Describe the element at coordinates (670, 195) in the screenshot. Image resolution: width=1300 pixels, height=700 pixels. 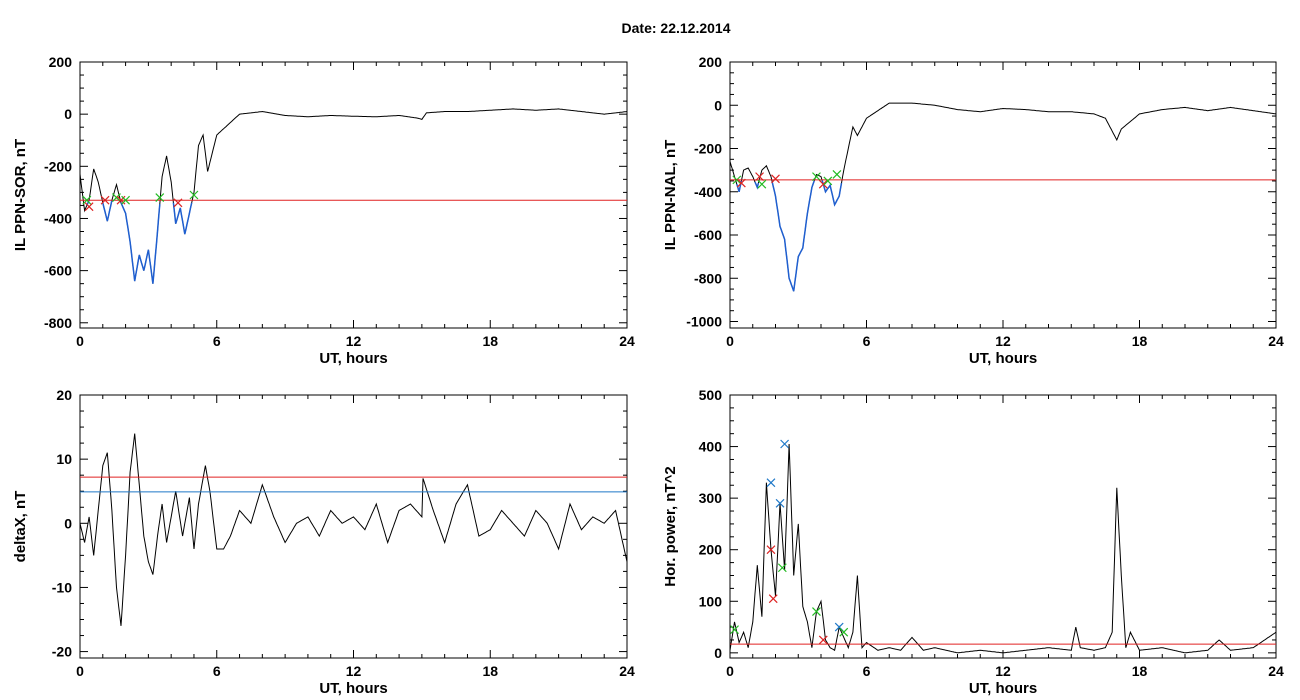
I see `y-axis-label: IL PPN-NAL, nT` at that location.